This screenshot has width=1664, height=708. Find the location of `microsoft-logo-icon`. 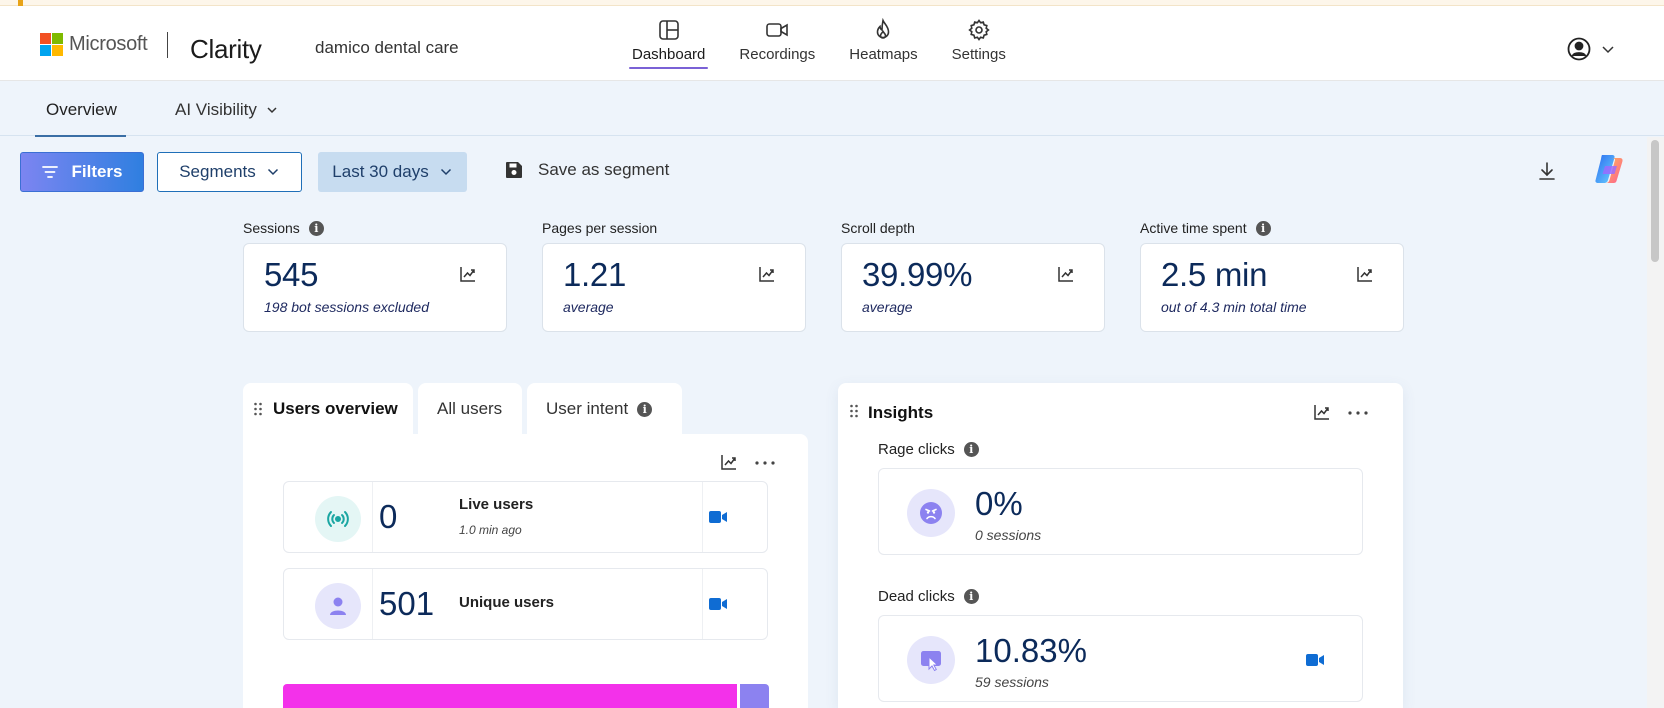

microsoft-logo-icon is located at coordinates (51, 44).